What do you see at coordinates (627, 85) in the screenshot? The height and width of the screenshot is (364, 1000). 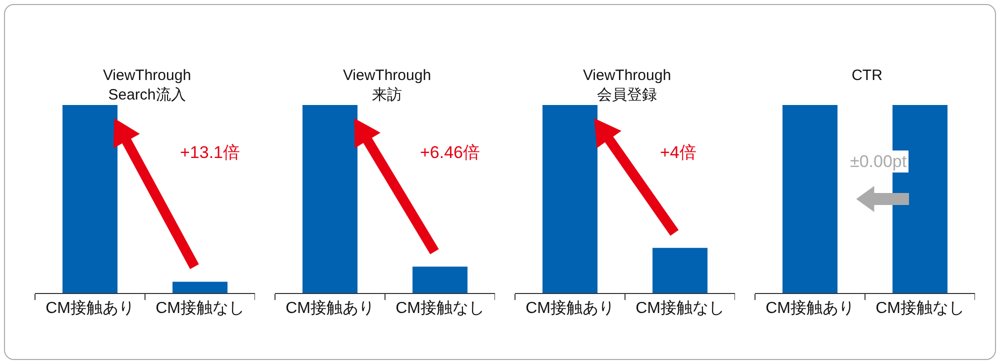 I see `chart-title: ViewThrough 会員登録` at bounding box center [627, 85].